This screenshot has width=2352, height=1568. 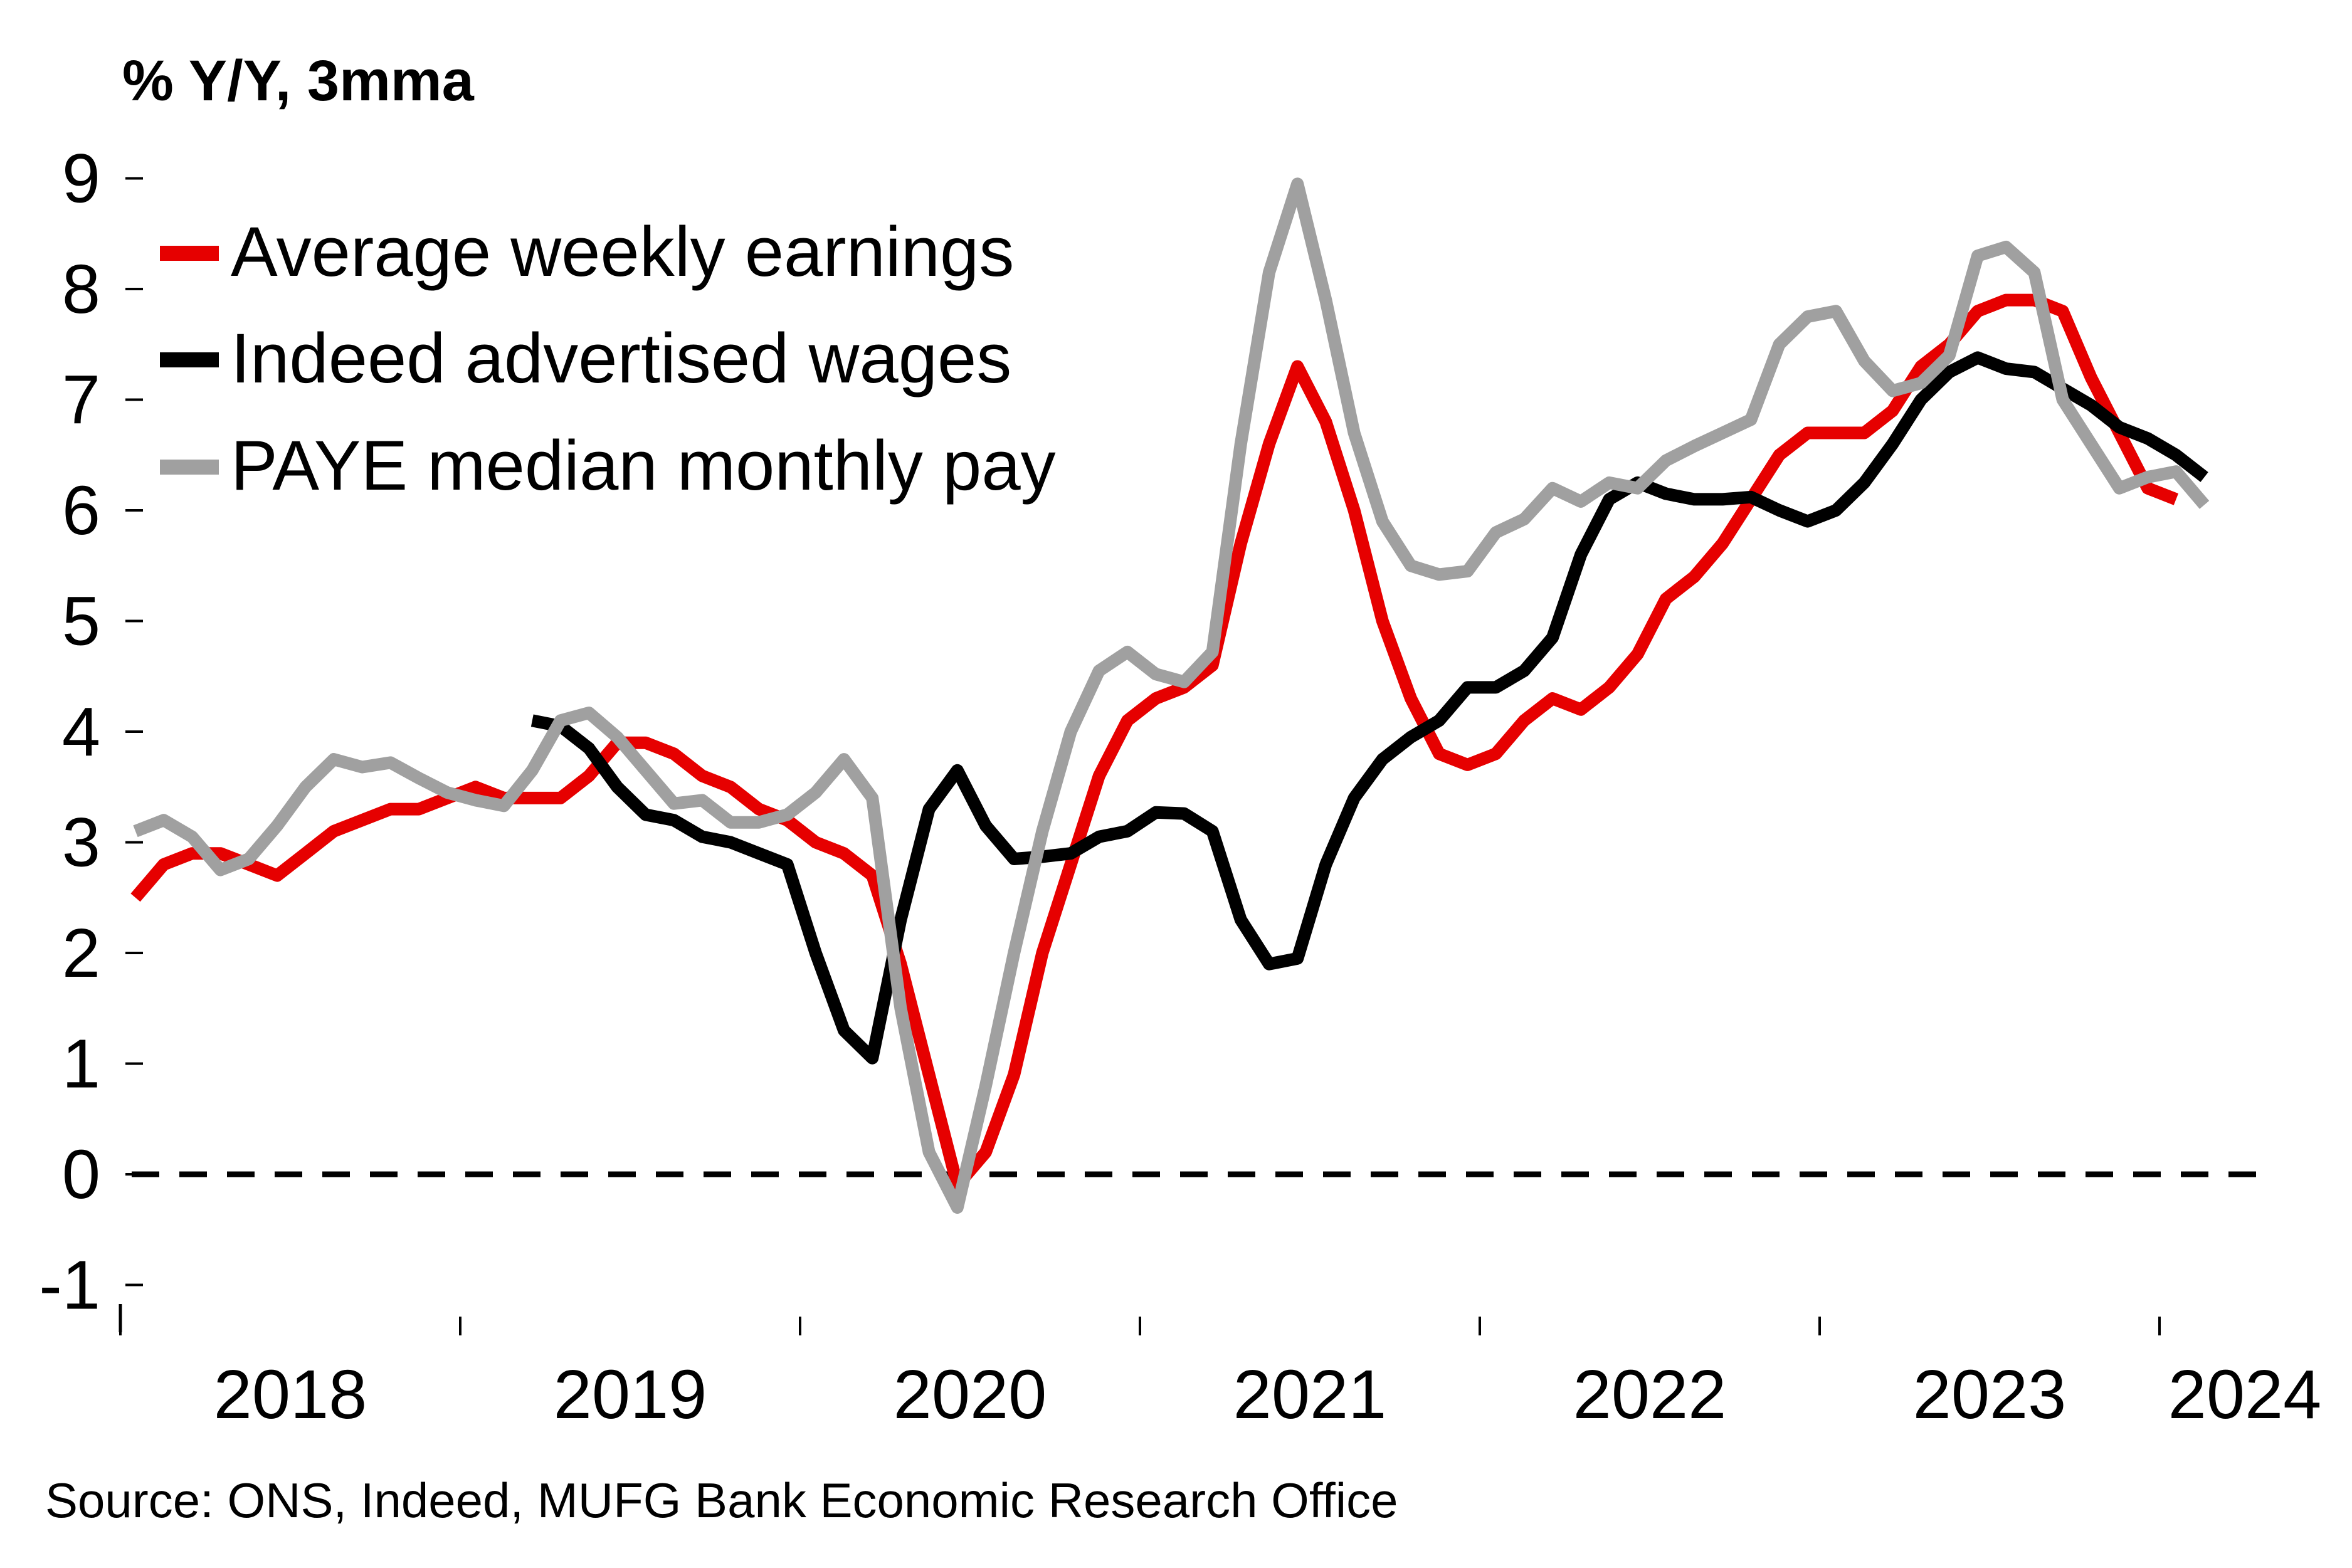 I want to click on y-tick-label: 9, so click(x=81, y=179).